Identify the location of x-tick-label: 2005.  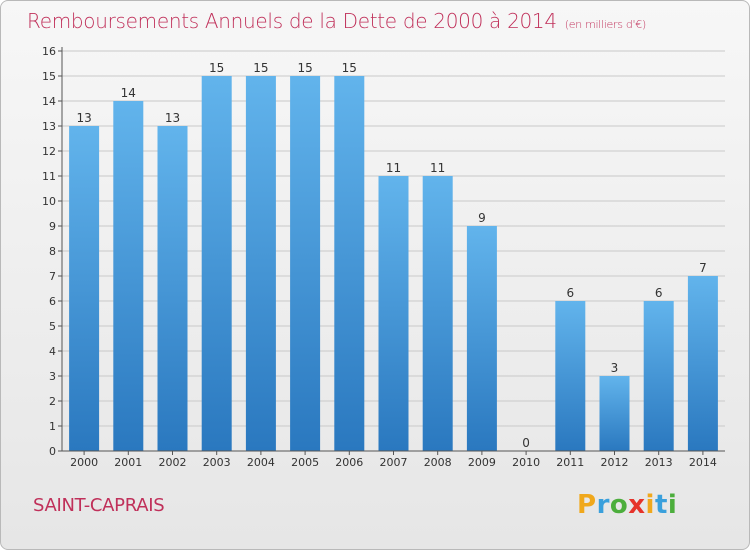
(305, 462).